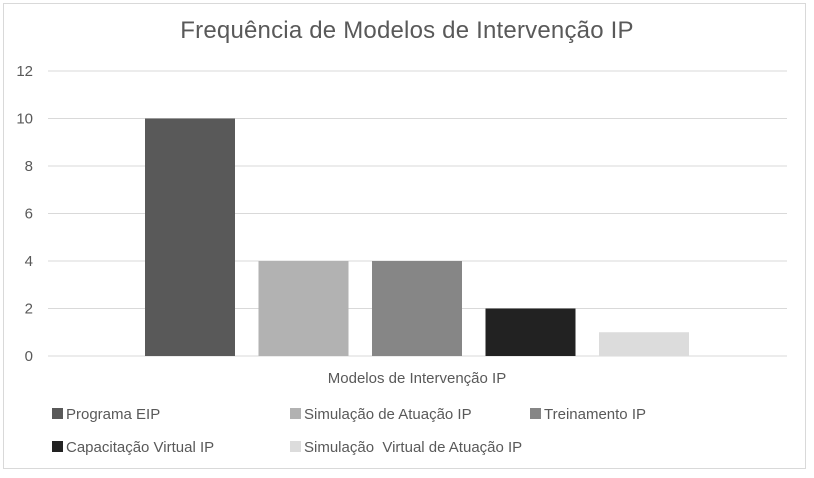 This screenshot has width=814, height=478. Describe the element at coordinates (417, 378) in the screenshot. I see `x-axis-title: Modelos de Intervenção IP` at that location.